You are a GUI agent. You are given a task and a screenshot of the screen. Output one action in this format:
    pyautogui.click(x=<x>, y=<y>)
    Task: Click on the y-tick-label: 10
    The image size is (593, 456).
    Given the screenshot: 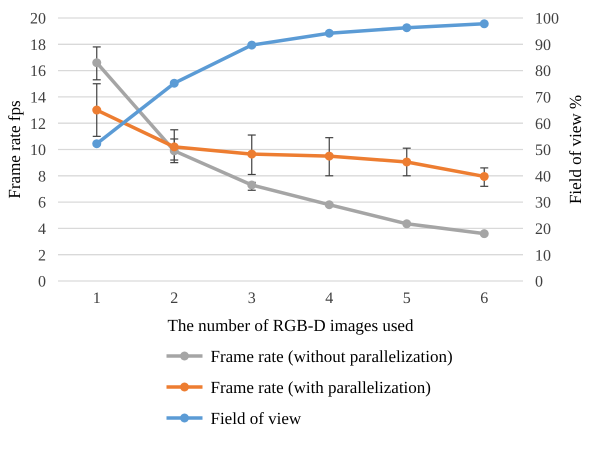 What is the action you would take?
    pyautogui.click(x=38, y=151)
    